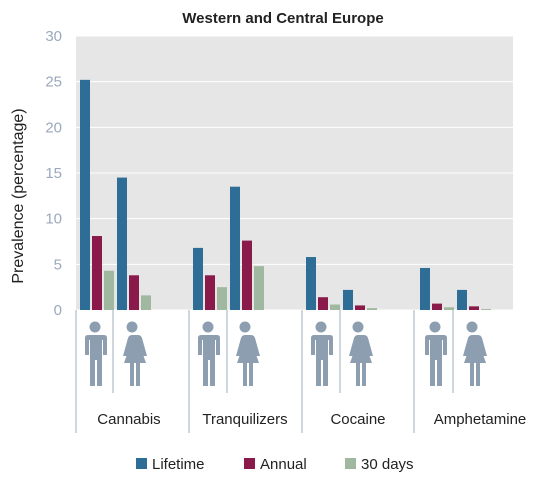 Image resolution: width=544 pixels, height=480 pixels. Describe the element at coordinates (53, 219) in the screenshot. I see `y-tick-label: 10` at that location.